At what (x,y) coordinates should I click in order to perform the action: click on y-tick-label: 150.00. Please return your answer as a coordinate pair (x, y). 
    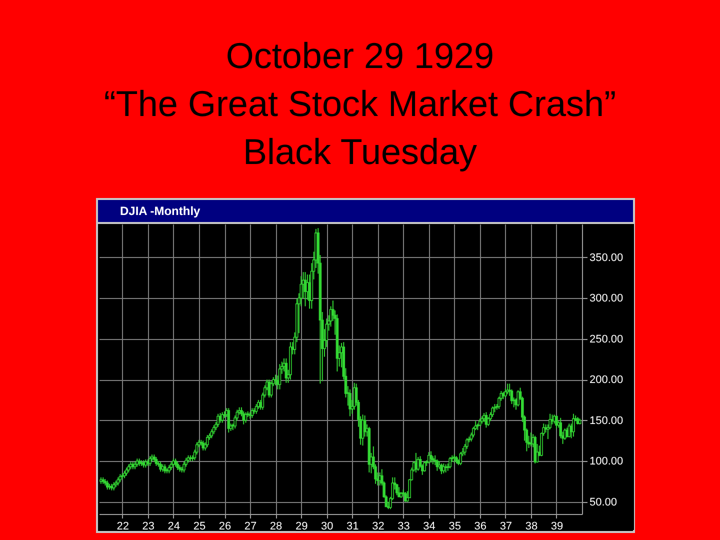
    Looking at the image, I should click on (607, 420).